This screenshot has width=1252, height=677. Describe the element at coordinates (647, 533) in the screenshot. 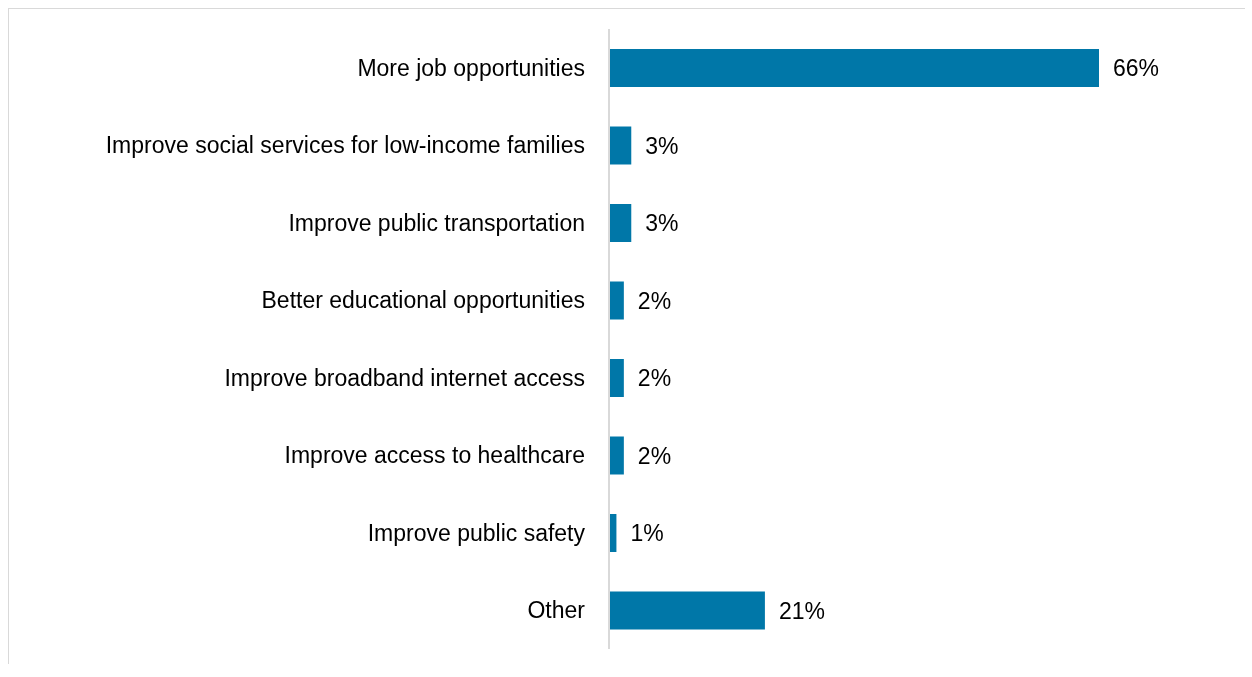

I see `data-label: 1%` at that location.